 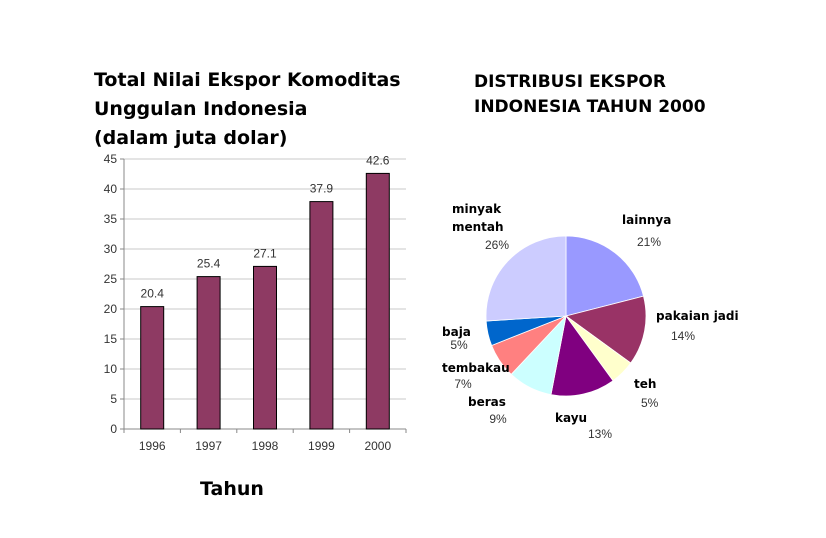 What do you see at coordinates (598, 348) in the screenshot?
I see `pie-slice-teh` at bounding box center [598, 348].